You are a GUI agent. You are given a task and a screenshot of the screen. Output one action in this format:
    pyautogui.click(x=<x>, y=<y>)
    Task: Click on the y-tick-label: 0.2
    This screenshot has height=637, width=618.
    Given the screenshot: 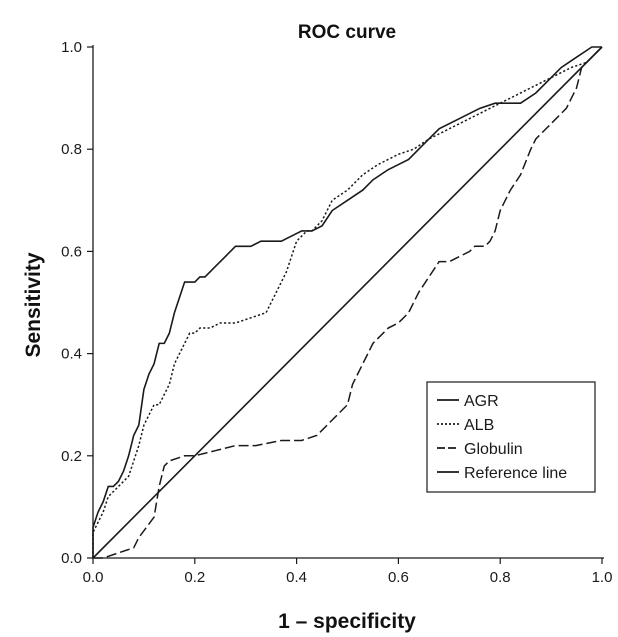 What is the action you would take?
    pyautogui.click(x=71, y=456)
    